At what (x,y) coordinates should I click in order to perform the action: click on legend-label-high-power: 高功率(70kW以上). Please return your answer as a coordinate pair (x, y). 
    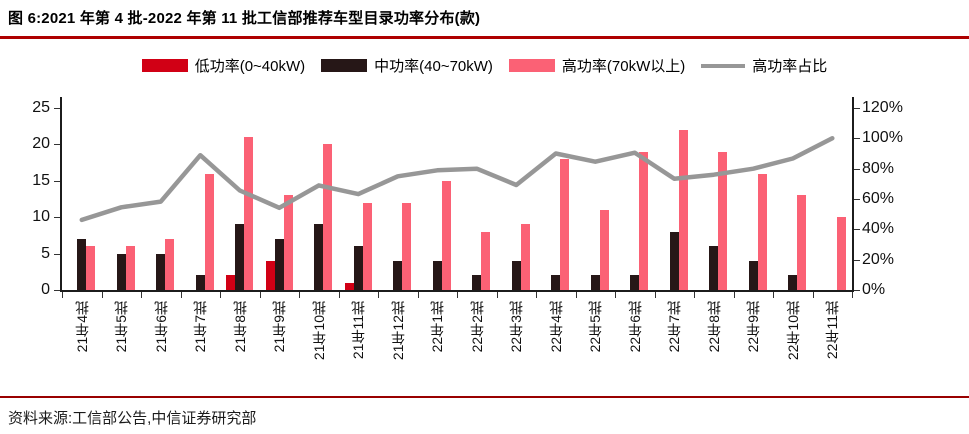
    Looking at the image, I should click on (623, 66).